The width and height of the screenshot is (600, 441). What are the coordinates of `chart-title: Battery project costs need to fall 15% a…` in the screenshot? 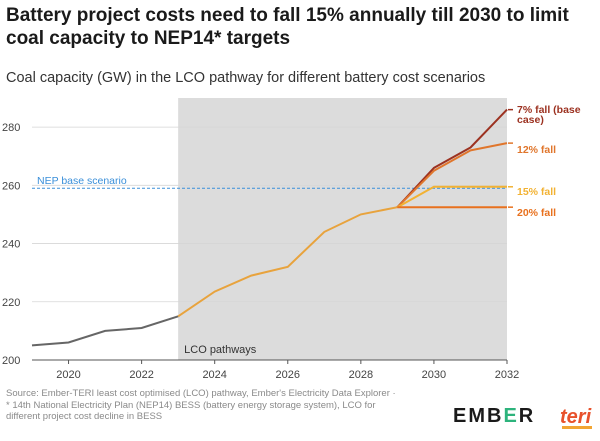 It's located at (287, 27).